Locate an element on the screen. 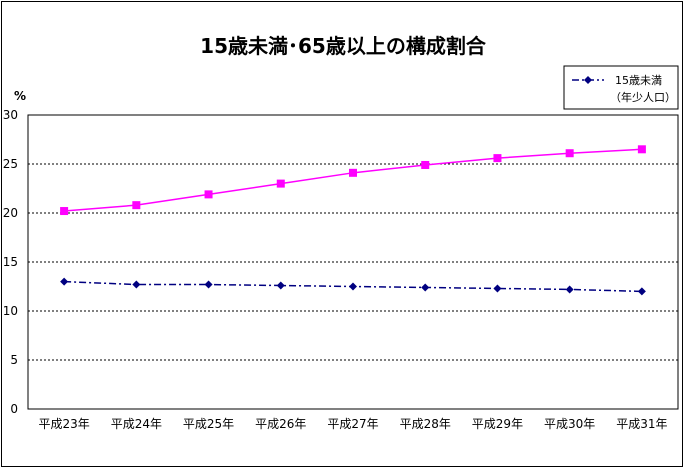  x-tick-label: 平成23年 is located at coordinates (63, 424).